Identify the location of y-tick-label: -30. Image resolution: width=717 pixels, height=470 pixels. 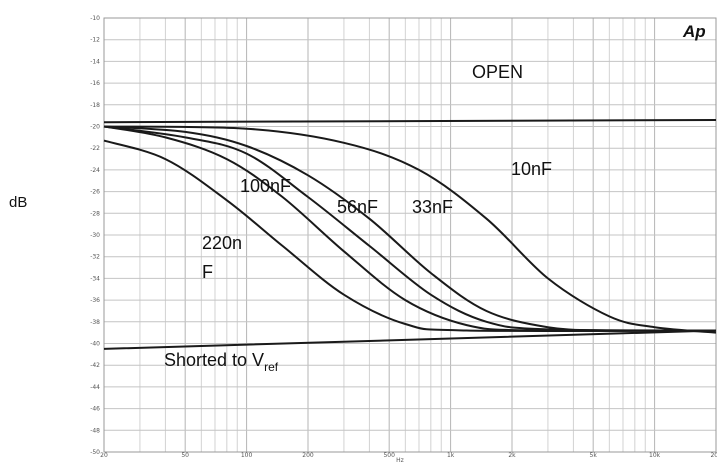
(95, 235).